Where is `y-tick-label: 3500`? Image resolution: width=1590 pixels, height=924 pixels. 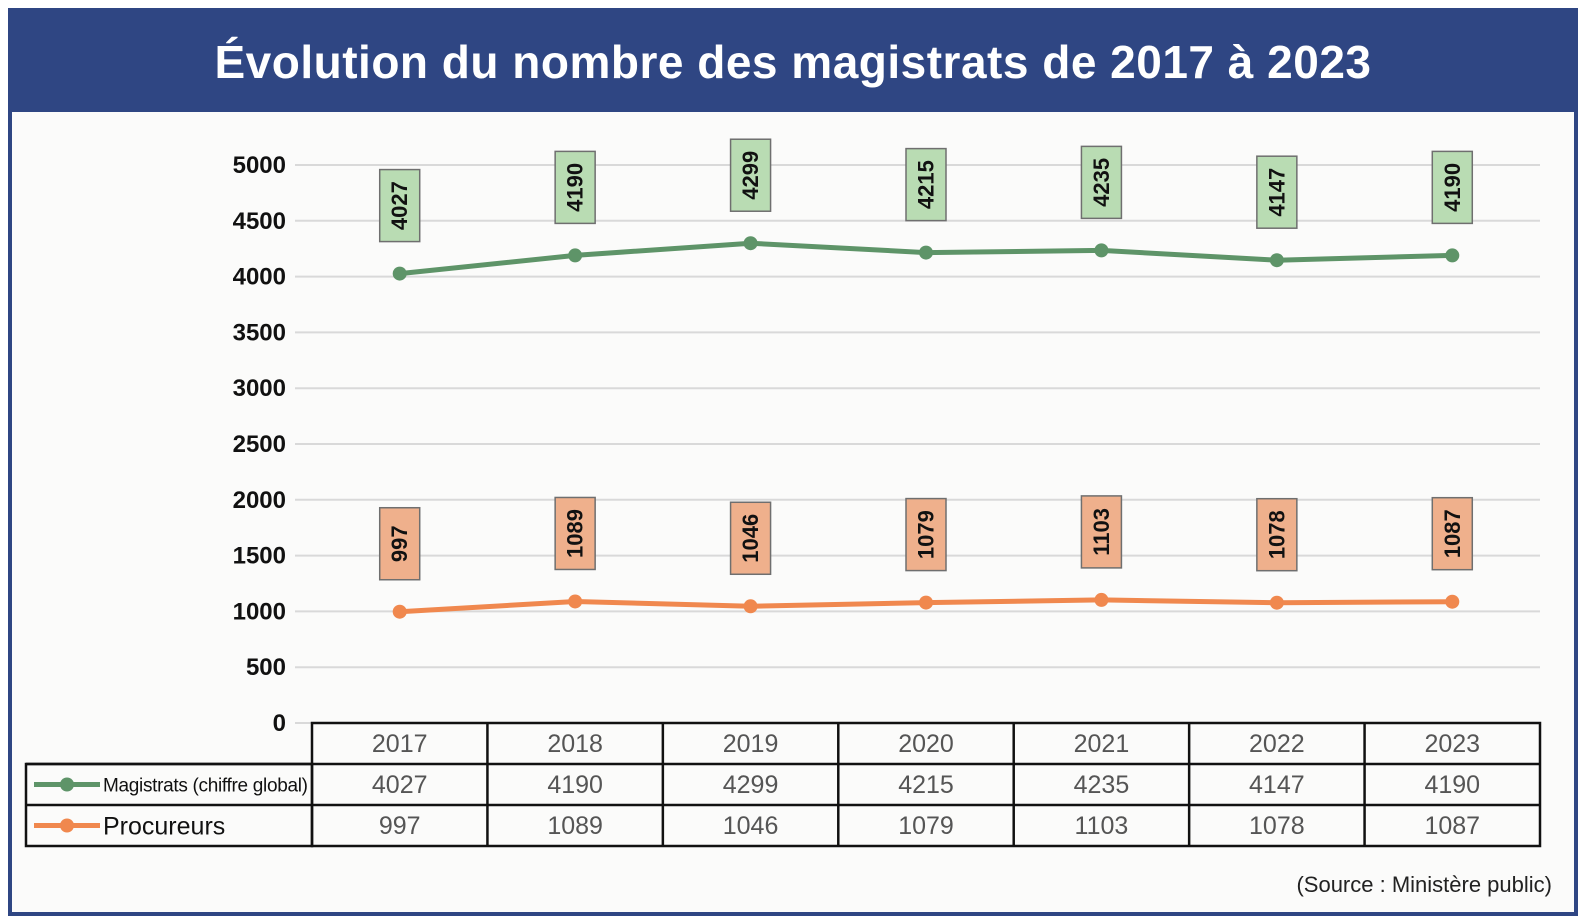 y-tick-label: 3500 is located at coordinates (259, 332).